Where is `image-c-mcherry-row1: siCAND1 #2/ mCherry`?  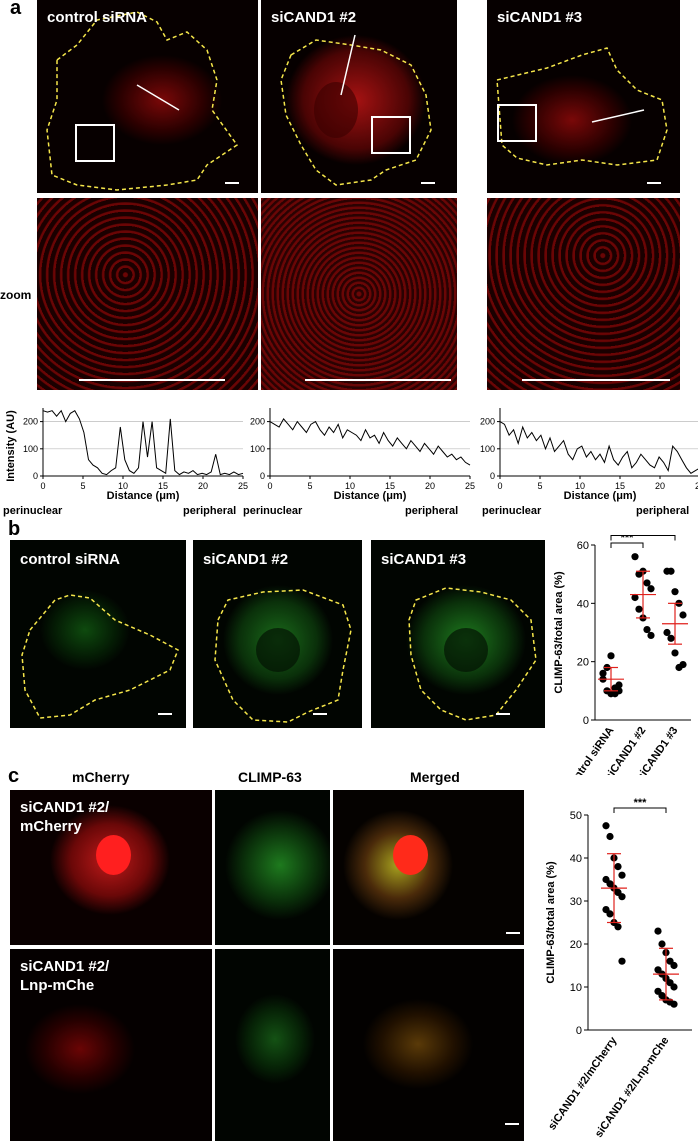 image-c-mcherry-row1: siCAND1 #2/ mCherry is located at coordinates (111, 867).